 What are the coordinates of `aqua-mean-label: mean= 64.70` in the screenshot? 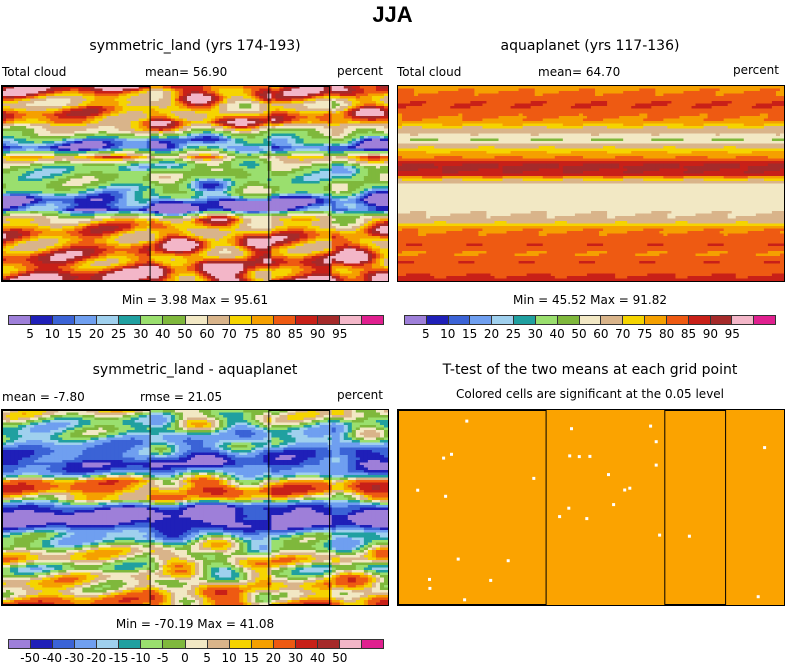 It's located at (579, 72).